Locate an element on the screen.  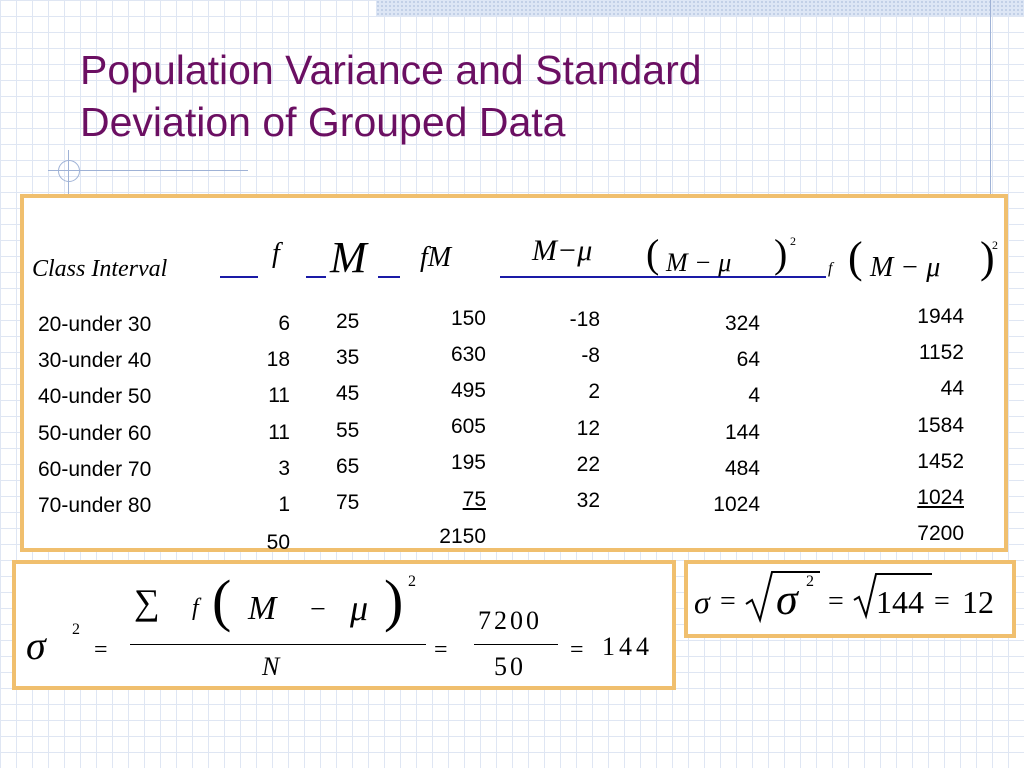
numerator-minus: − is located at coordinates (318, 609).